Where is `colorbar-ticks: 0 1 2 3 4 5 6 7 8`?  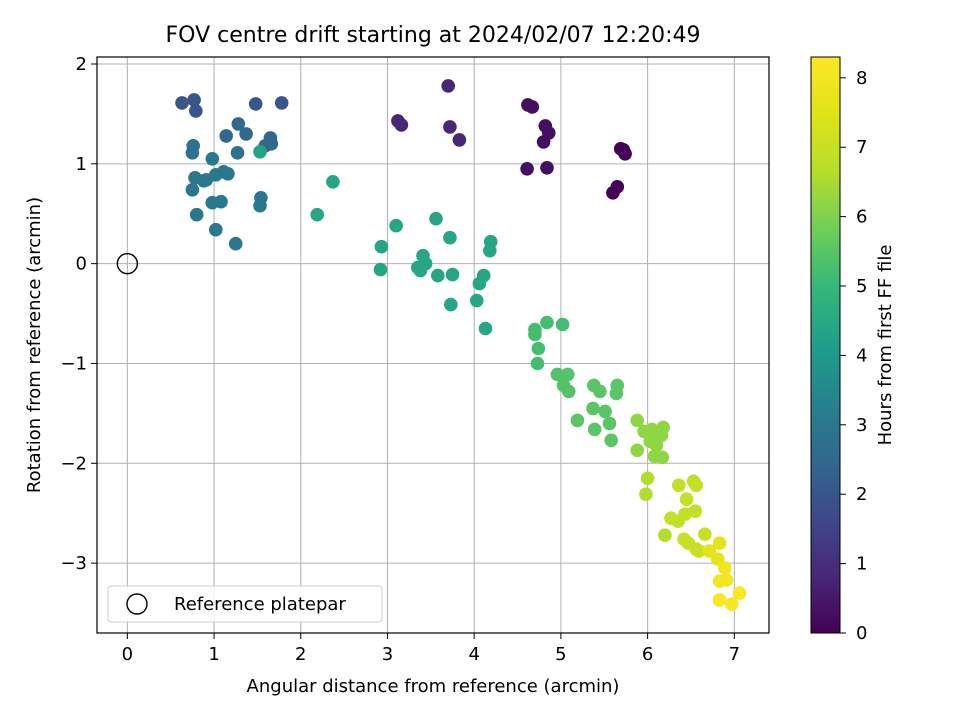 colorbar-ticks: 0 1 2 3 4 5 6 7 8 is located at coordinates (853, 356).